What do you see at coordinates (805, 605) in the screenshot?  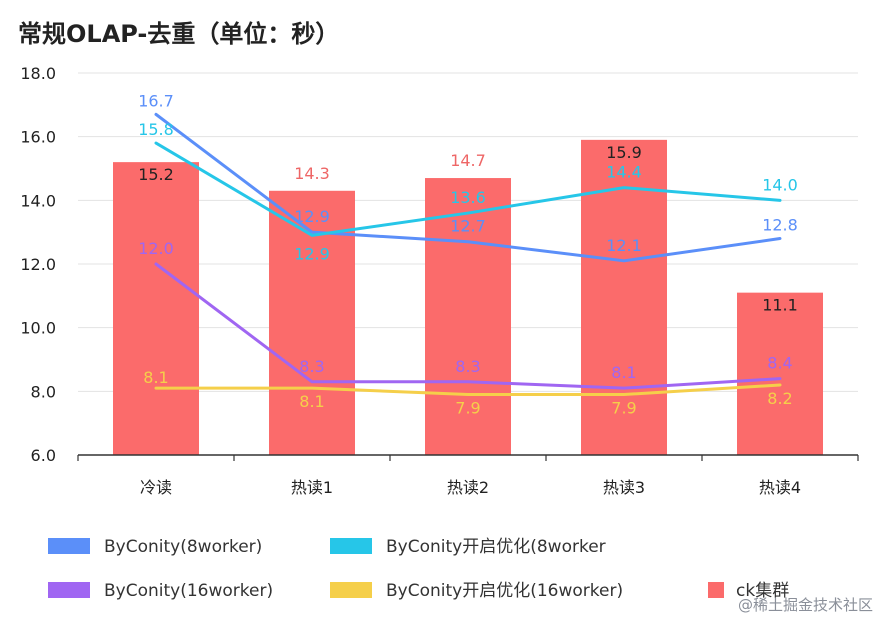 I see `watermark: @稀土掘金技术社区` at bounding box center [805, 605].